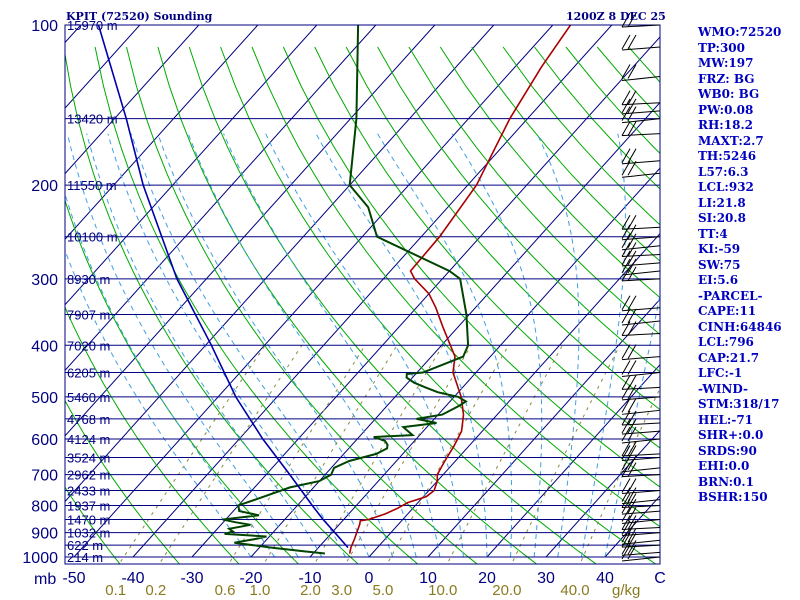 The height and width of the screenshot is (600, 800). Describe the element at coordinates (626, 590) in the screenshot. I see `mixing-ratio-unit: g/kg` at that location.